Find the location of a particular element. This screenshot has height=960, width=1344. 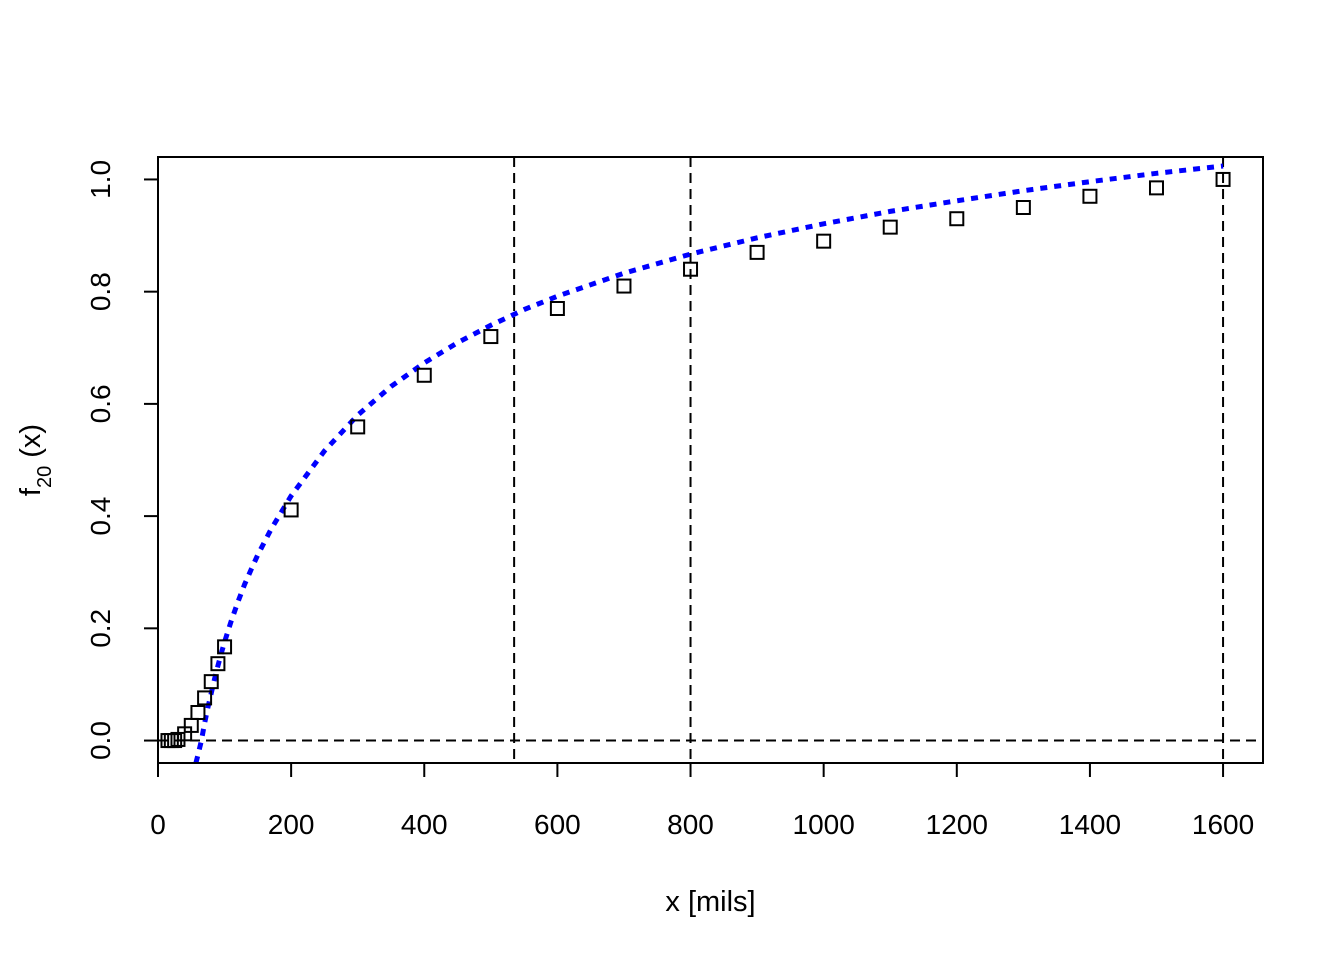

x-tick-label: 0 is located at coordinates (158, 824).